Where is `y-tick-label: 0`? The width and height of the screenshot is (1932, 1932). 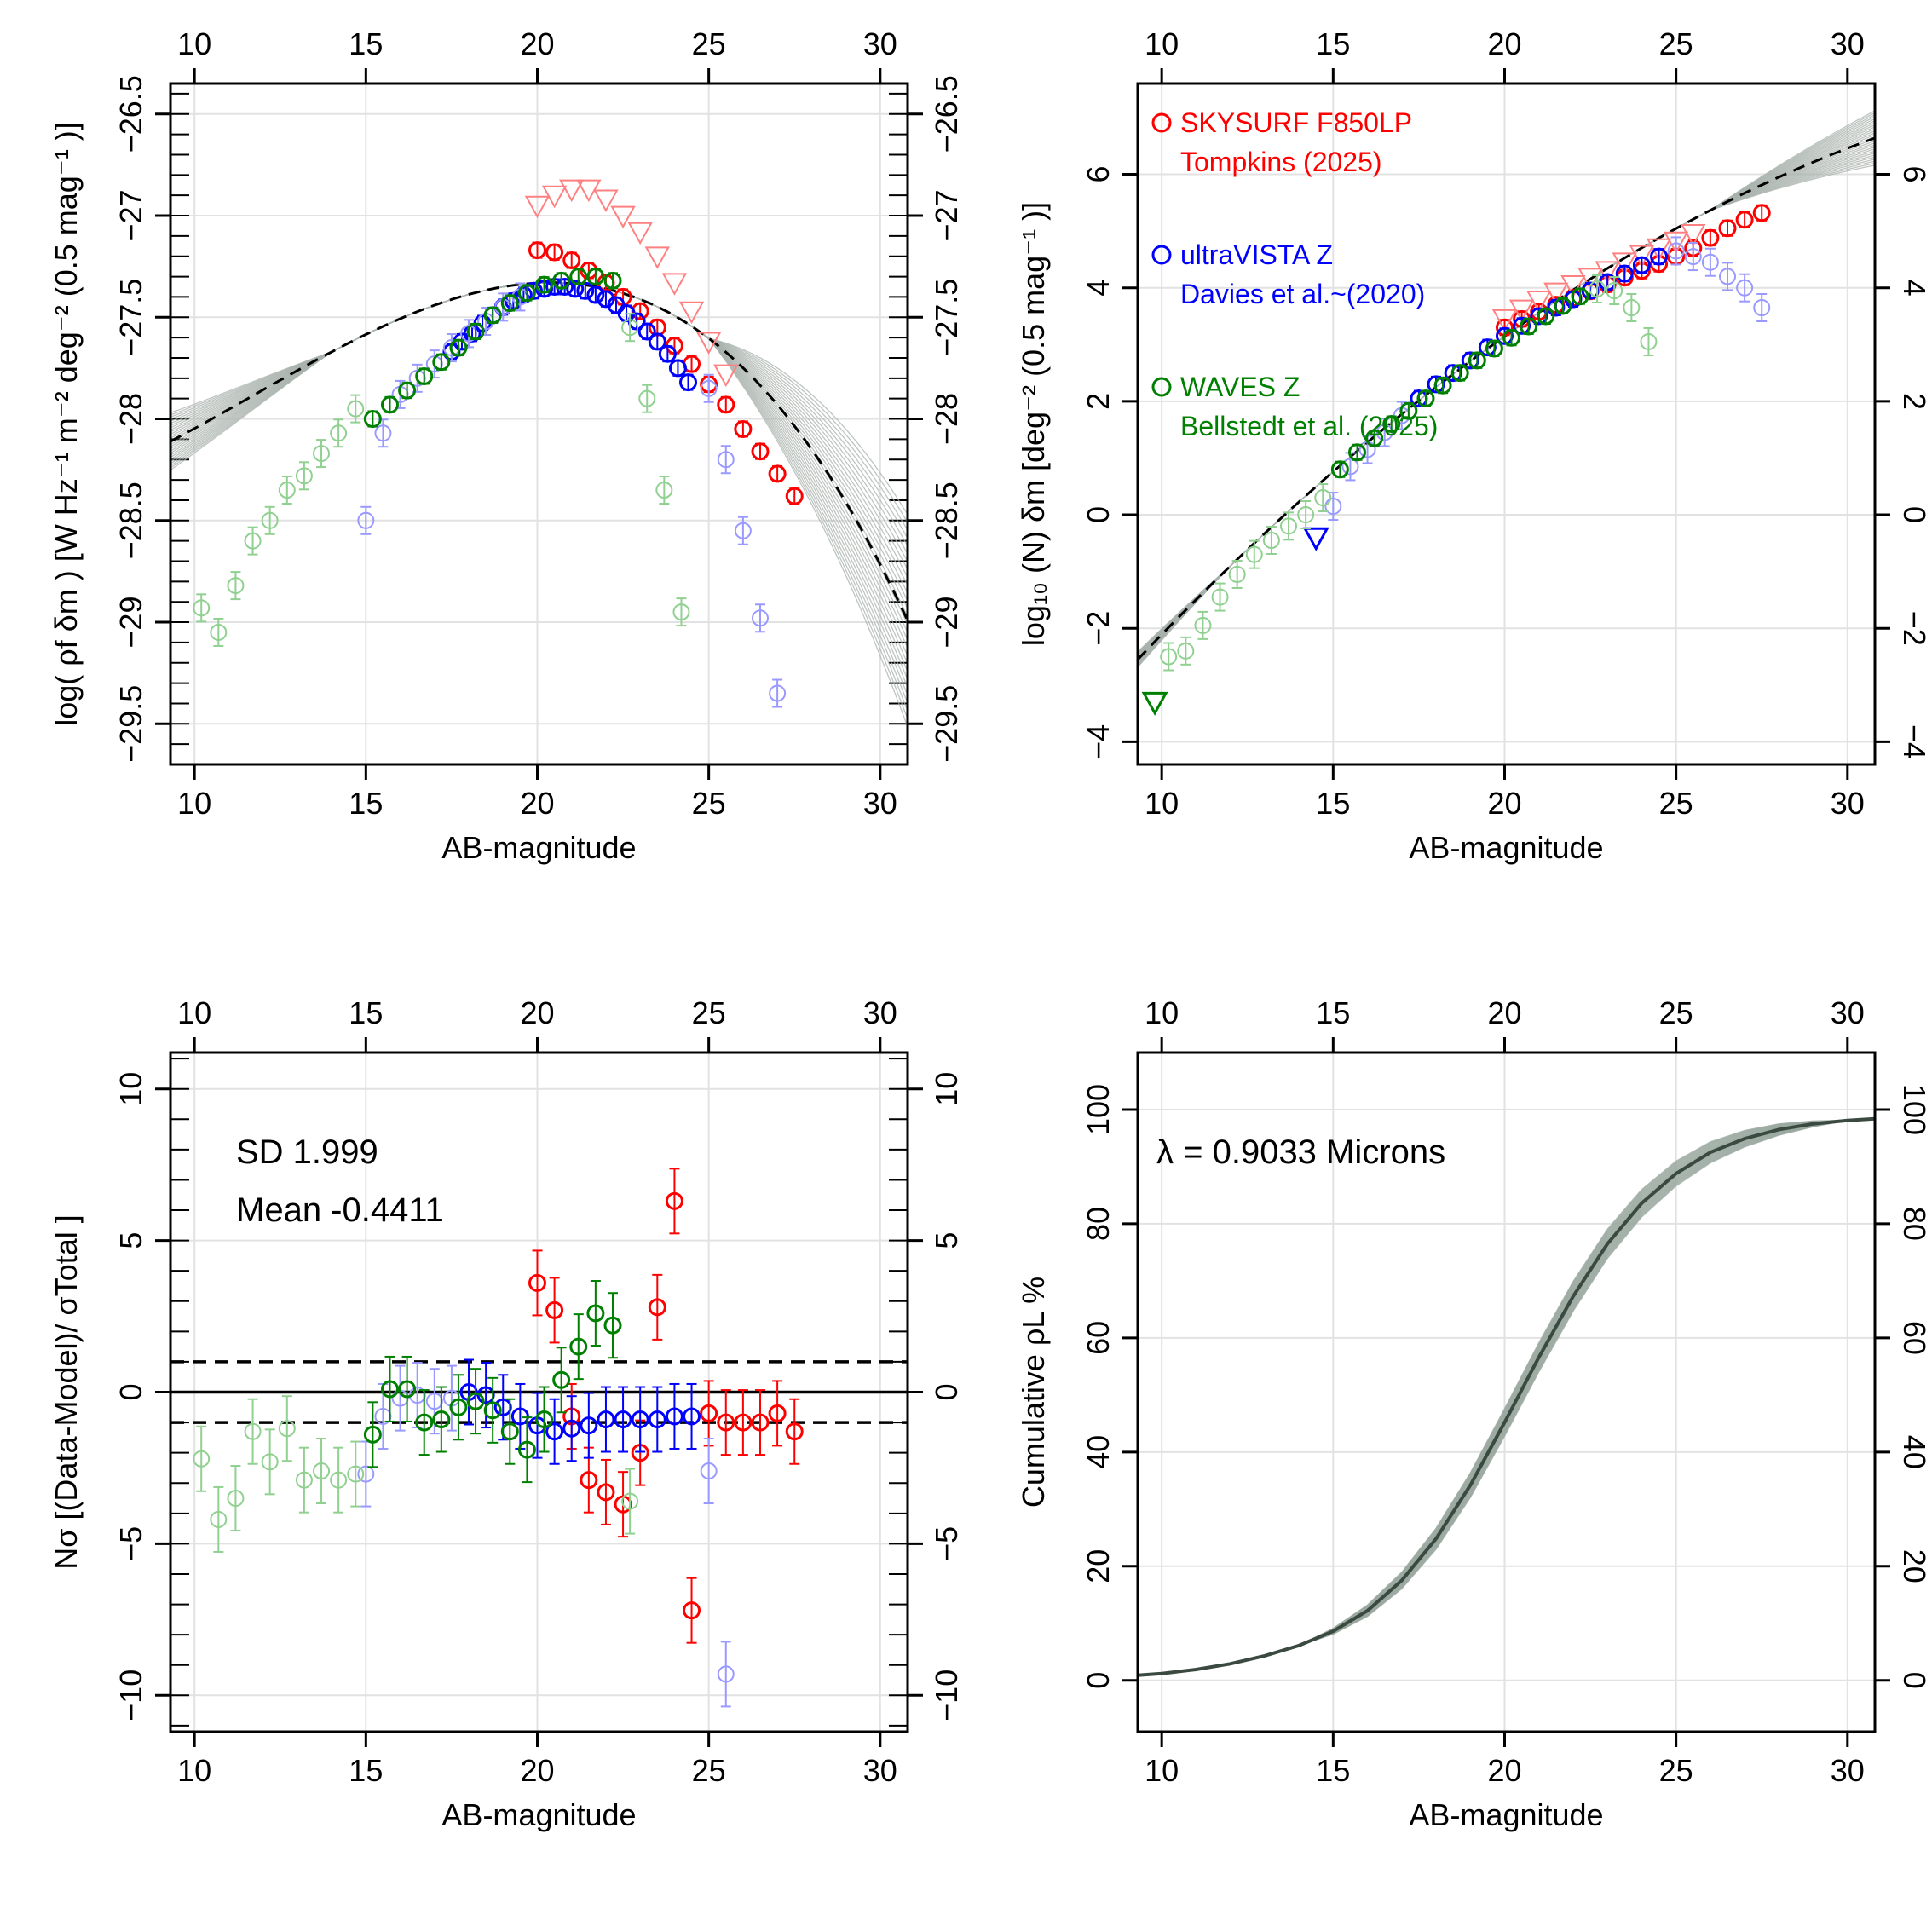
y-tick-label: 0 is located at coordinates (130, 1391).